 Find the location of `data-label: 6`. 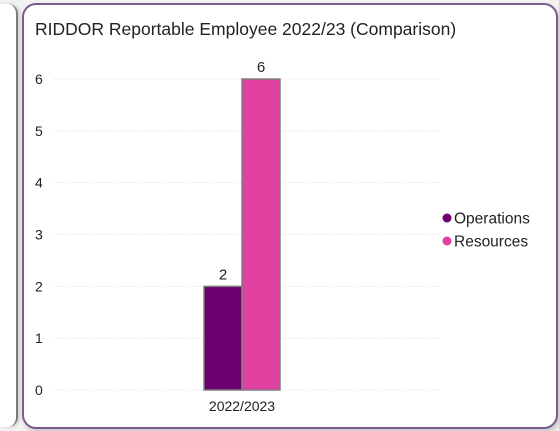

data-label: 6 is located at coordinates (261, 67).